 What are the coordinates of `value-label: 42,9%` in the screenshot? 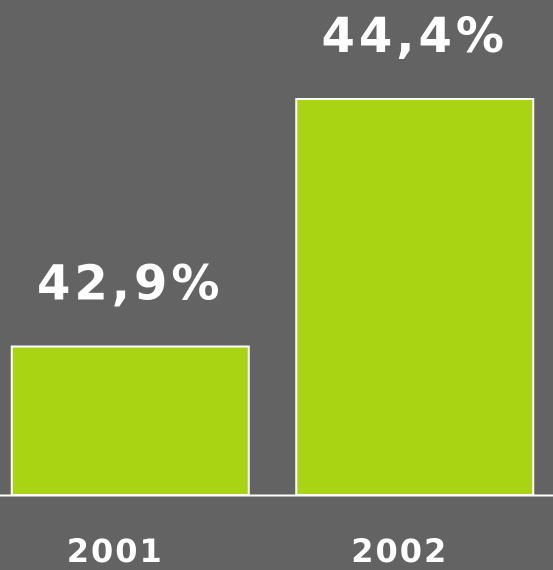 It's located at (130, 284).